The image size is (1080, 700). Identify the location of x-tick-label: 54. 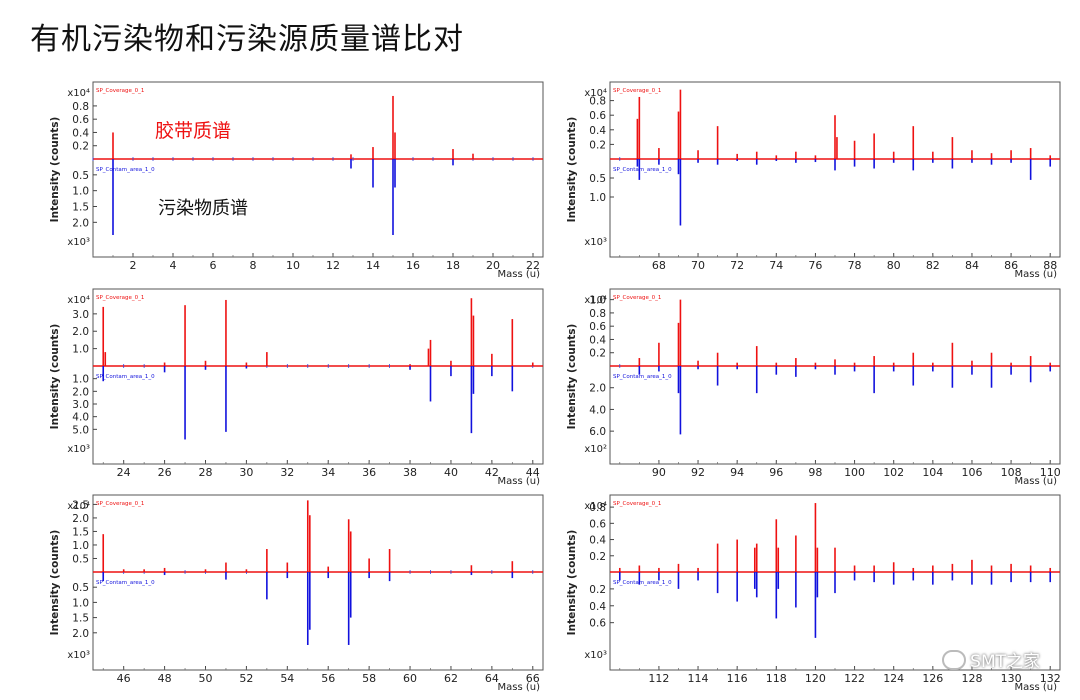
(287, 678).